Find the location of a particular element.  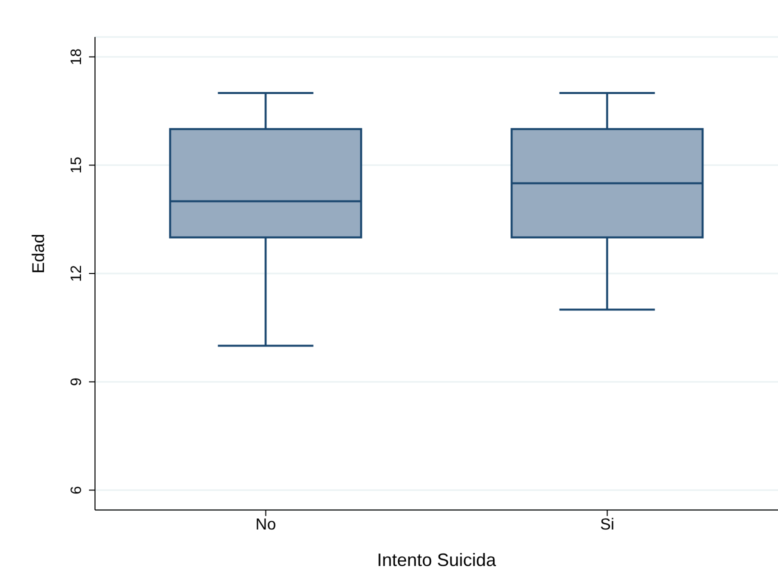

y-tick-label: 18 is located at coordinates (76, 57).